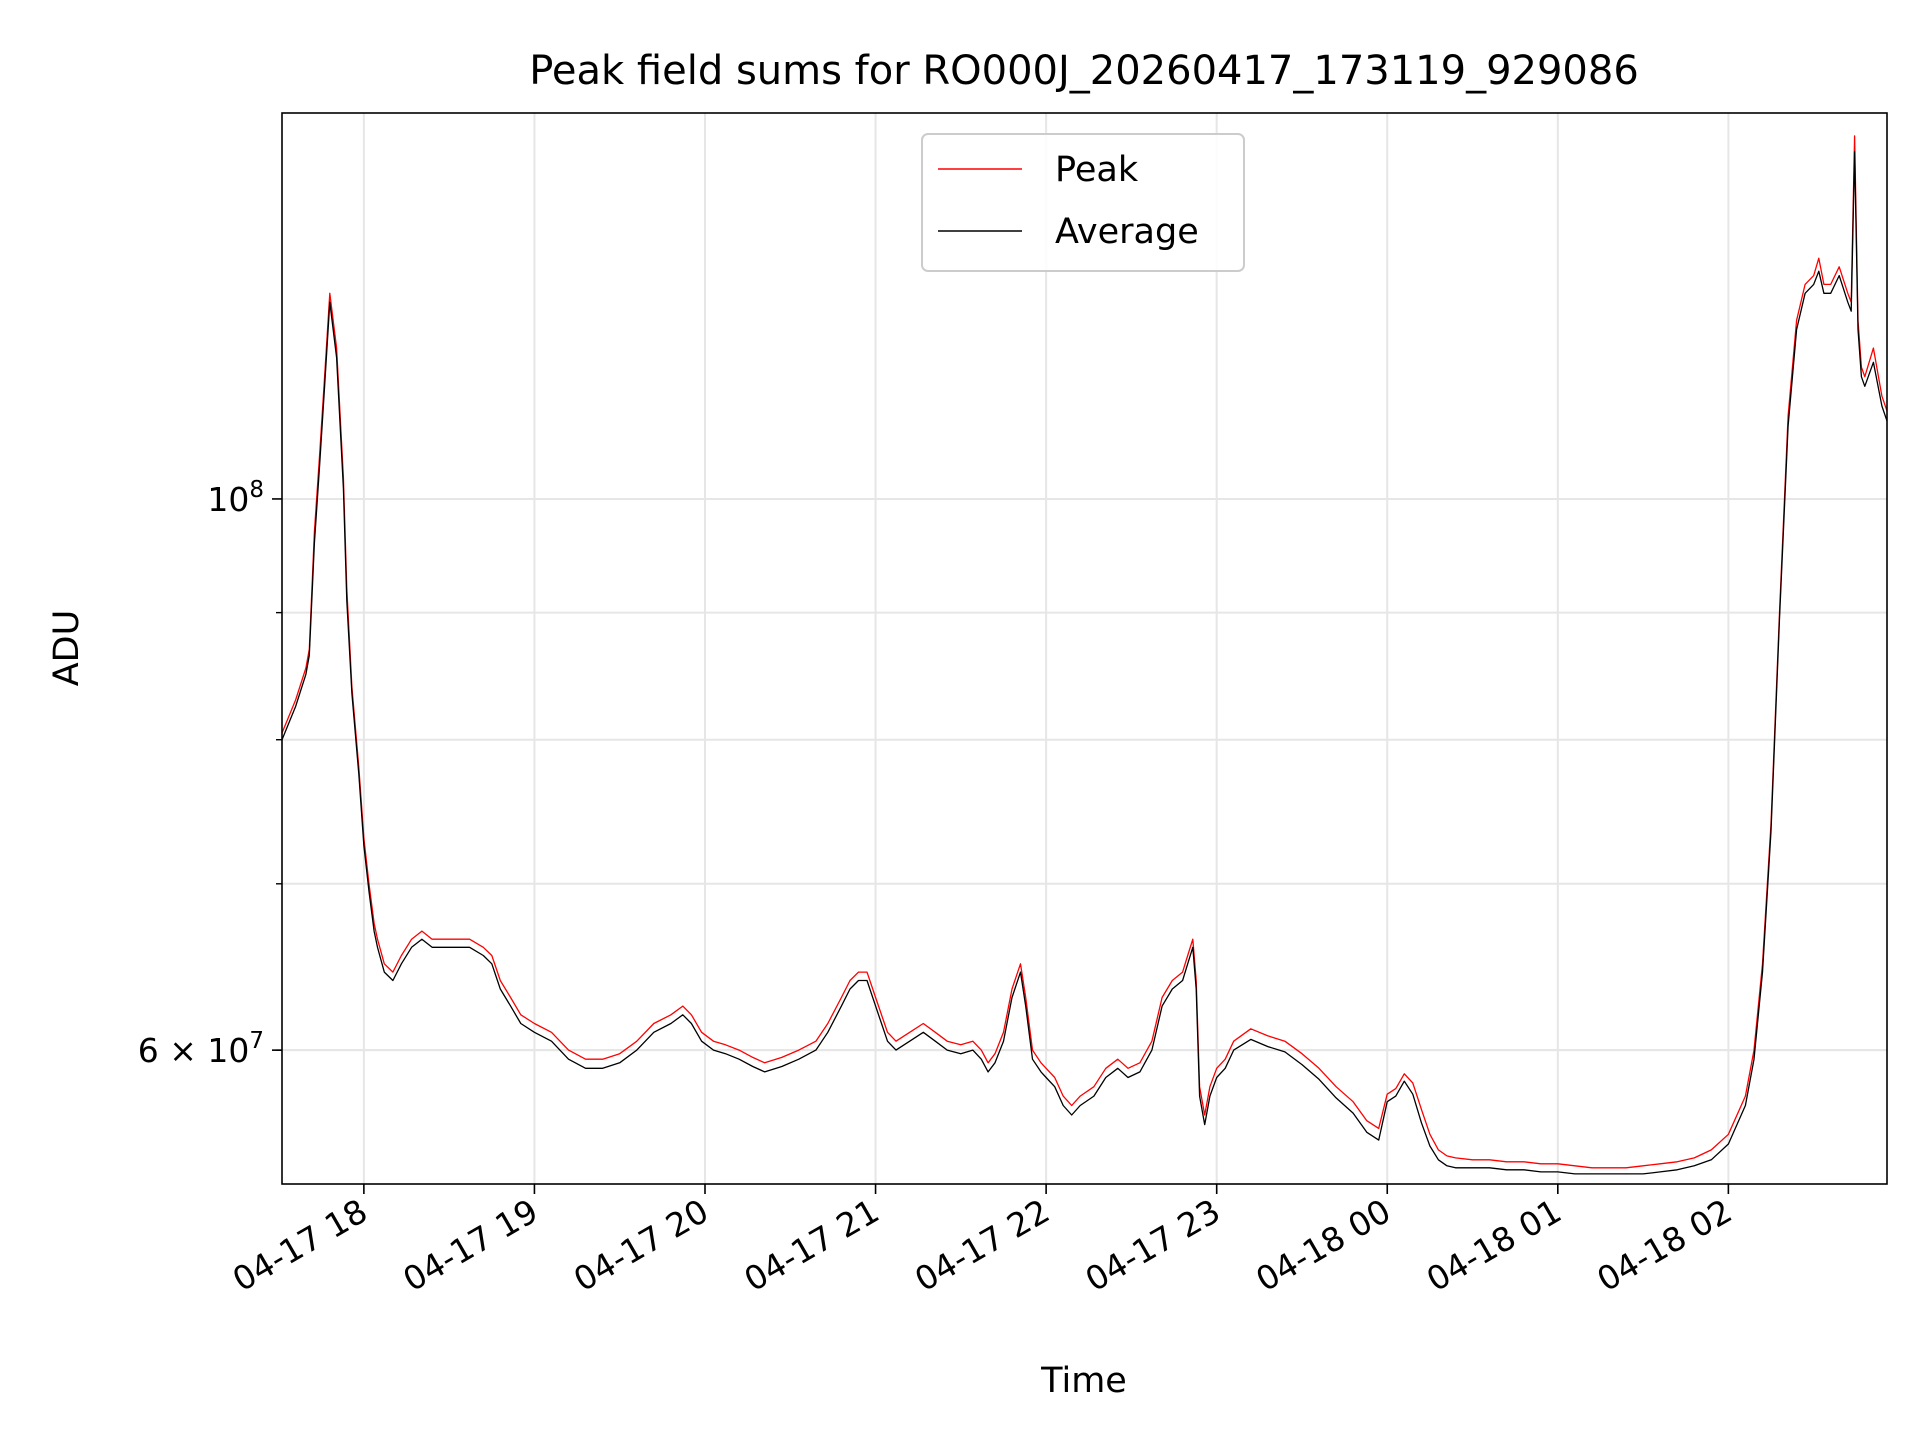  I want to click on legend: Peak Average, so click(1083, 202).